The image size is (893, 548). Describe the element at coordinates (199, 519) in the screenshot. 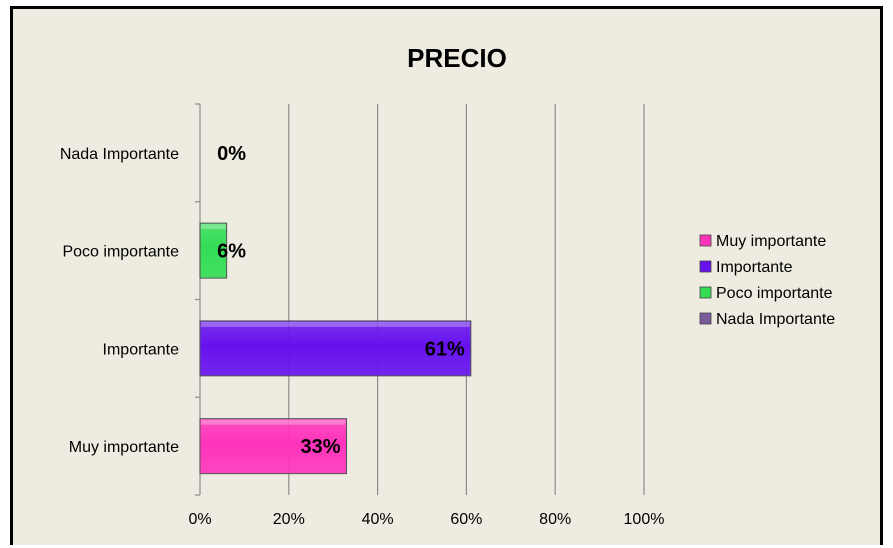

I see `x-tick-label-0: 0%` at that location.